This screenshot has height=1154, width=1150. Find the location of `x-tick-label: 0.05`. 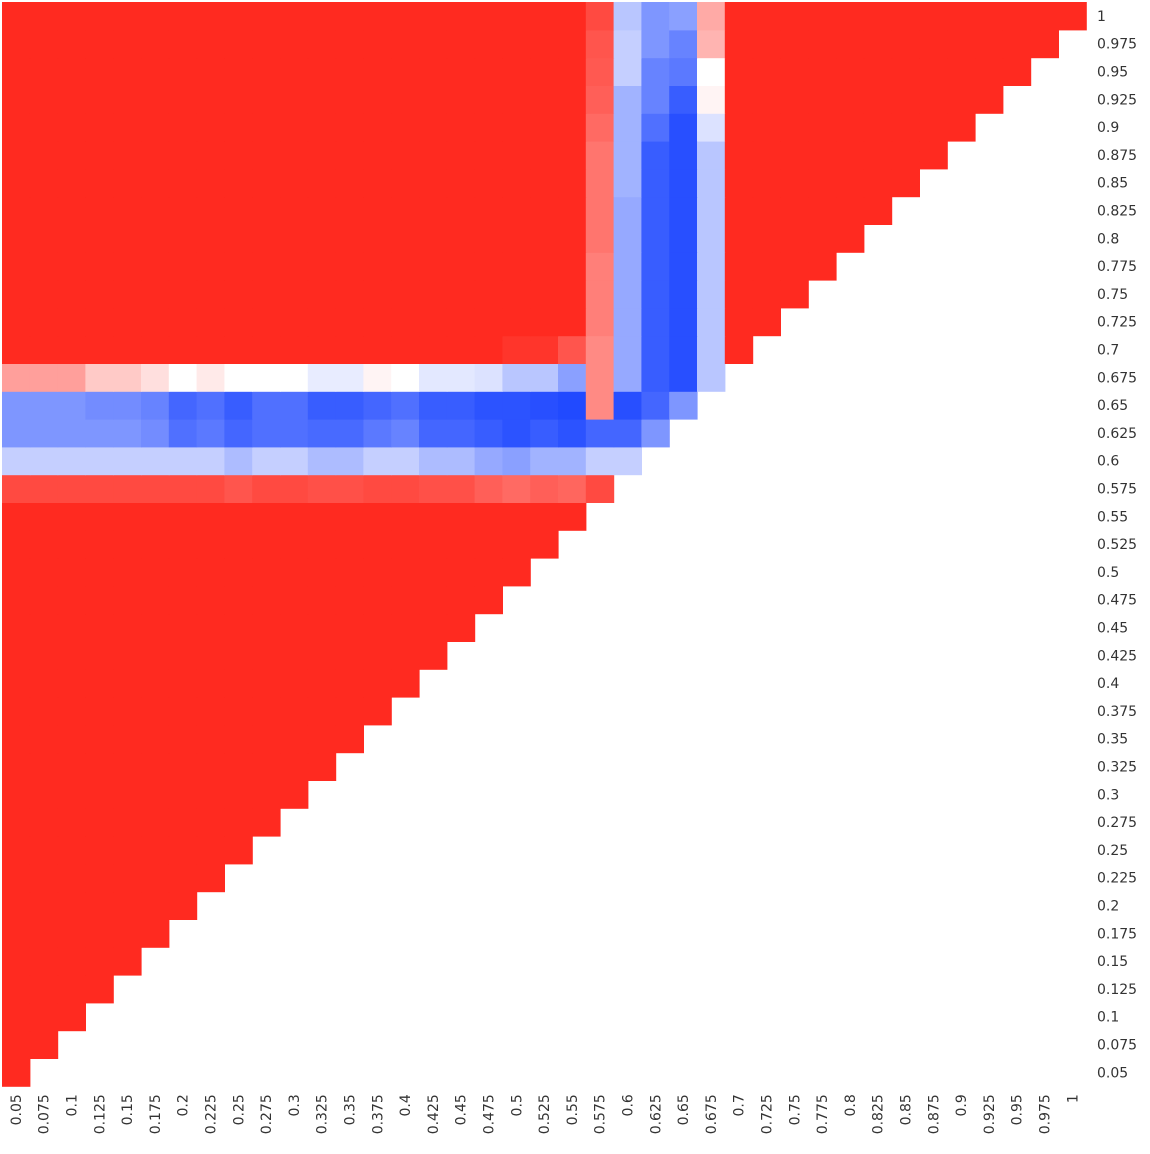

x-tick-label: 0.05 is located at coordinates (17, 1109).